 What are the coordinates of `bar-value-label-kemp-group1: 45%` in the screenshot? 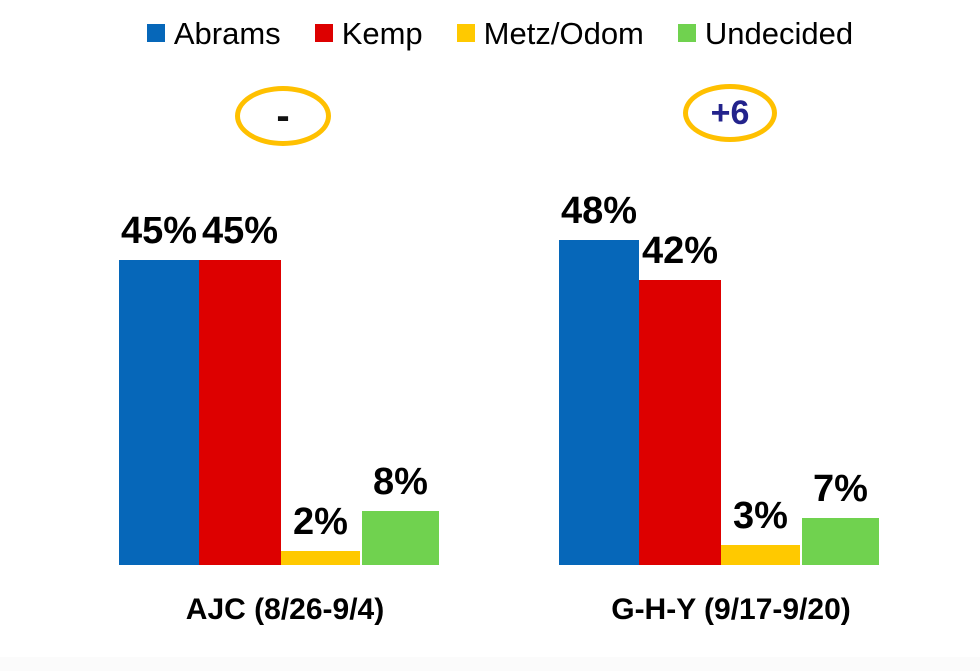 It's located at (240, 231).